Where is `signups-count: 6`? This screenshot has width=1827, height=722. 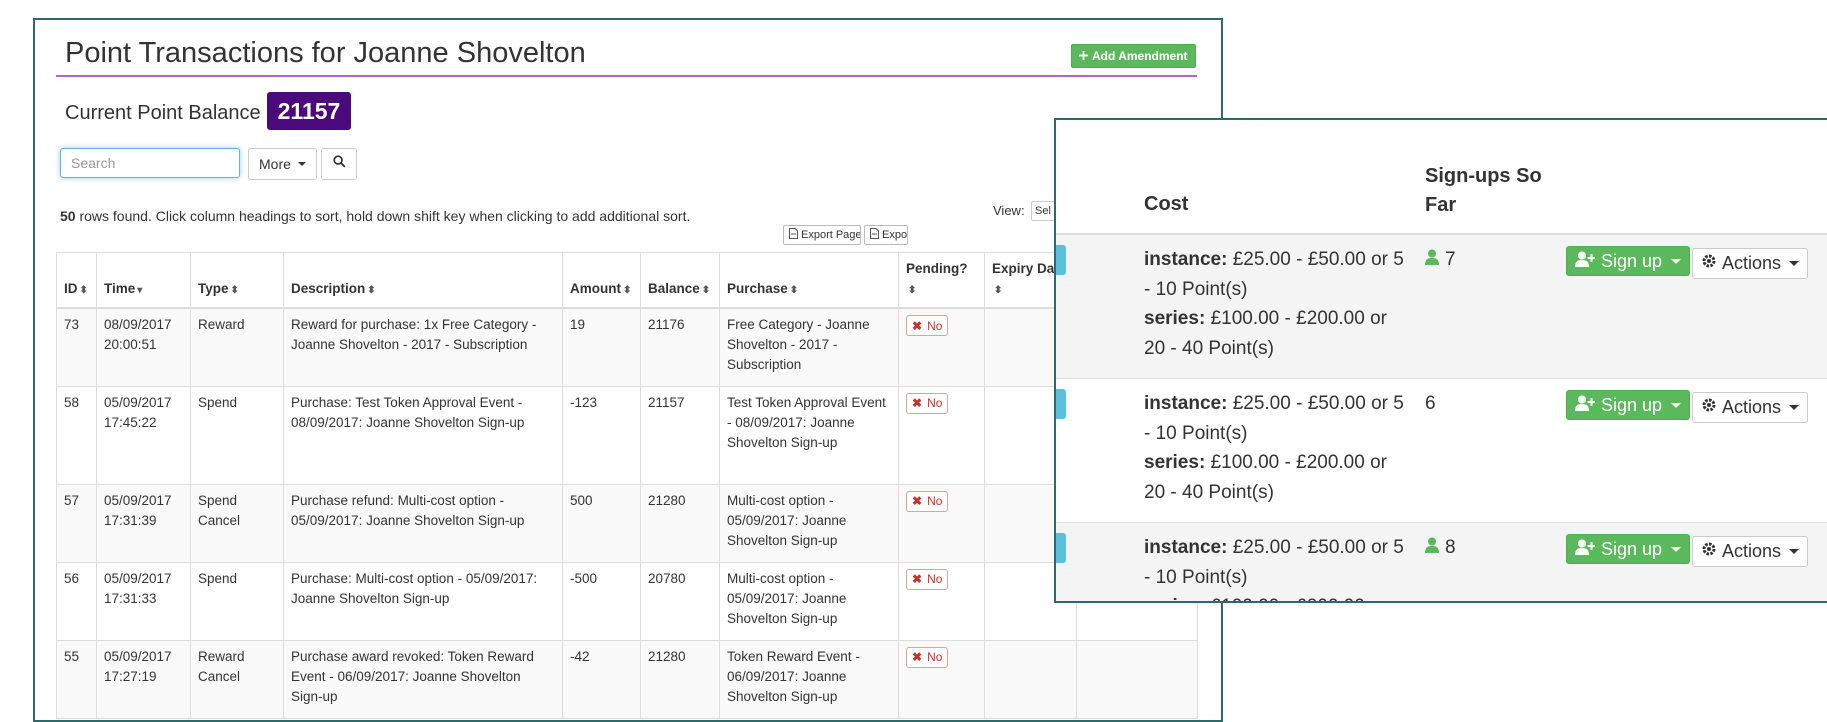
signups-count: 6 is located at coordinates (1430, 404).